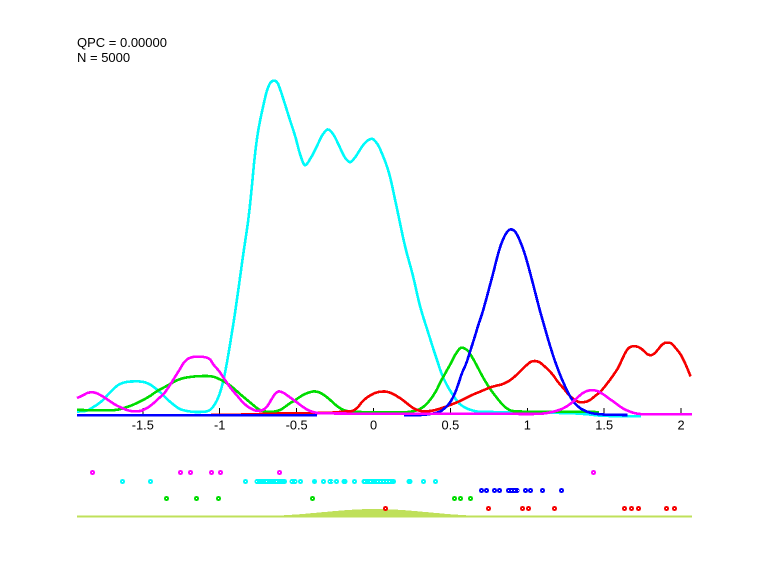  I want to click on svg-text: 0.5, so click(451, 425).